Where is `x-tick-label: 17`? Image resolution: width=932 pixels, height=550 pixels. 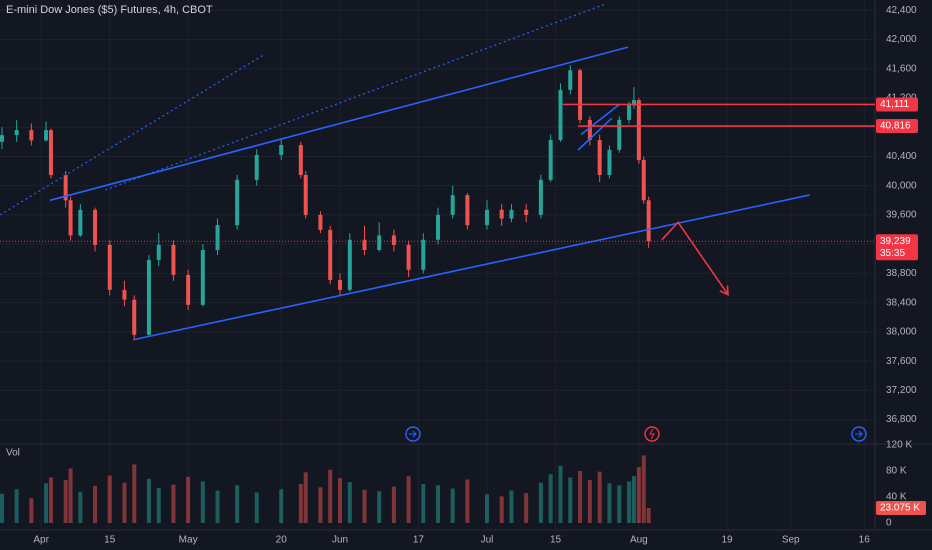 x-tick-label: 17 is located at coordinates (419, 540).